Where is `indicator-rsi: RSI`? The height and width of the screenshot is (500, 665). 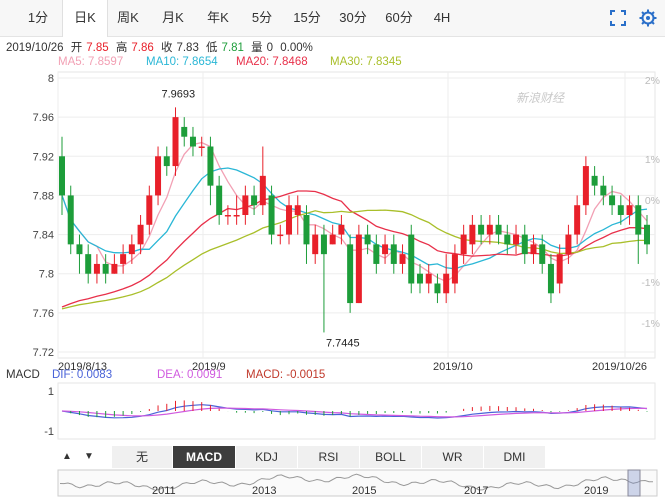 indicator-rsi: RSI is located at coordinates (329, 457).